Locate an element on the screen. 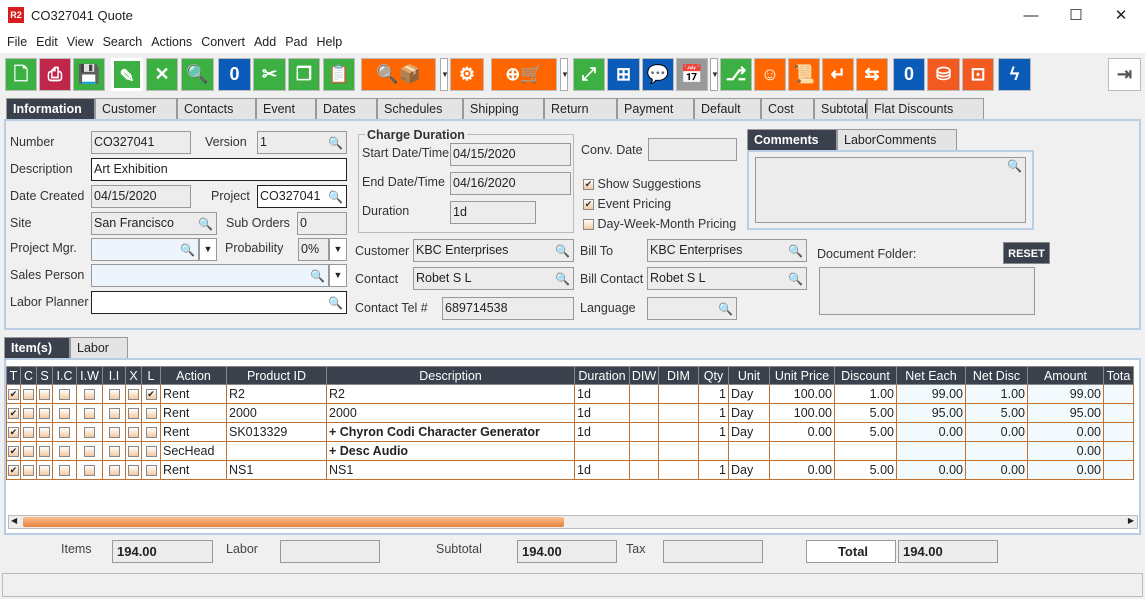 This screenshot has width=1145, height=599. conv-date-field is located at coordinates (692, 149).